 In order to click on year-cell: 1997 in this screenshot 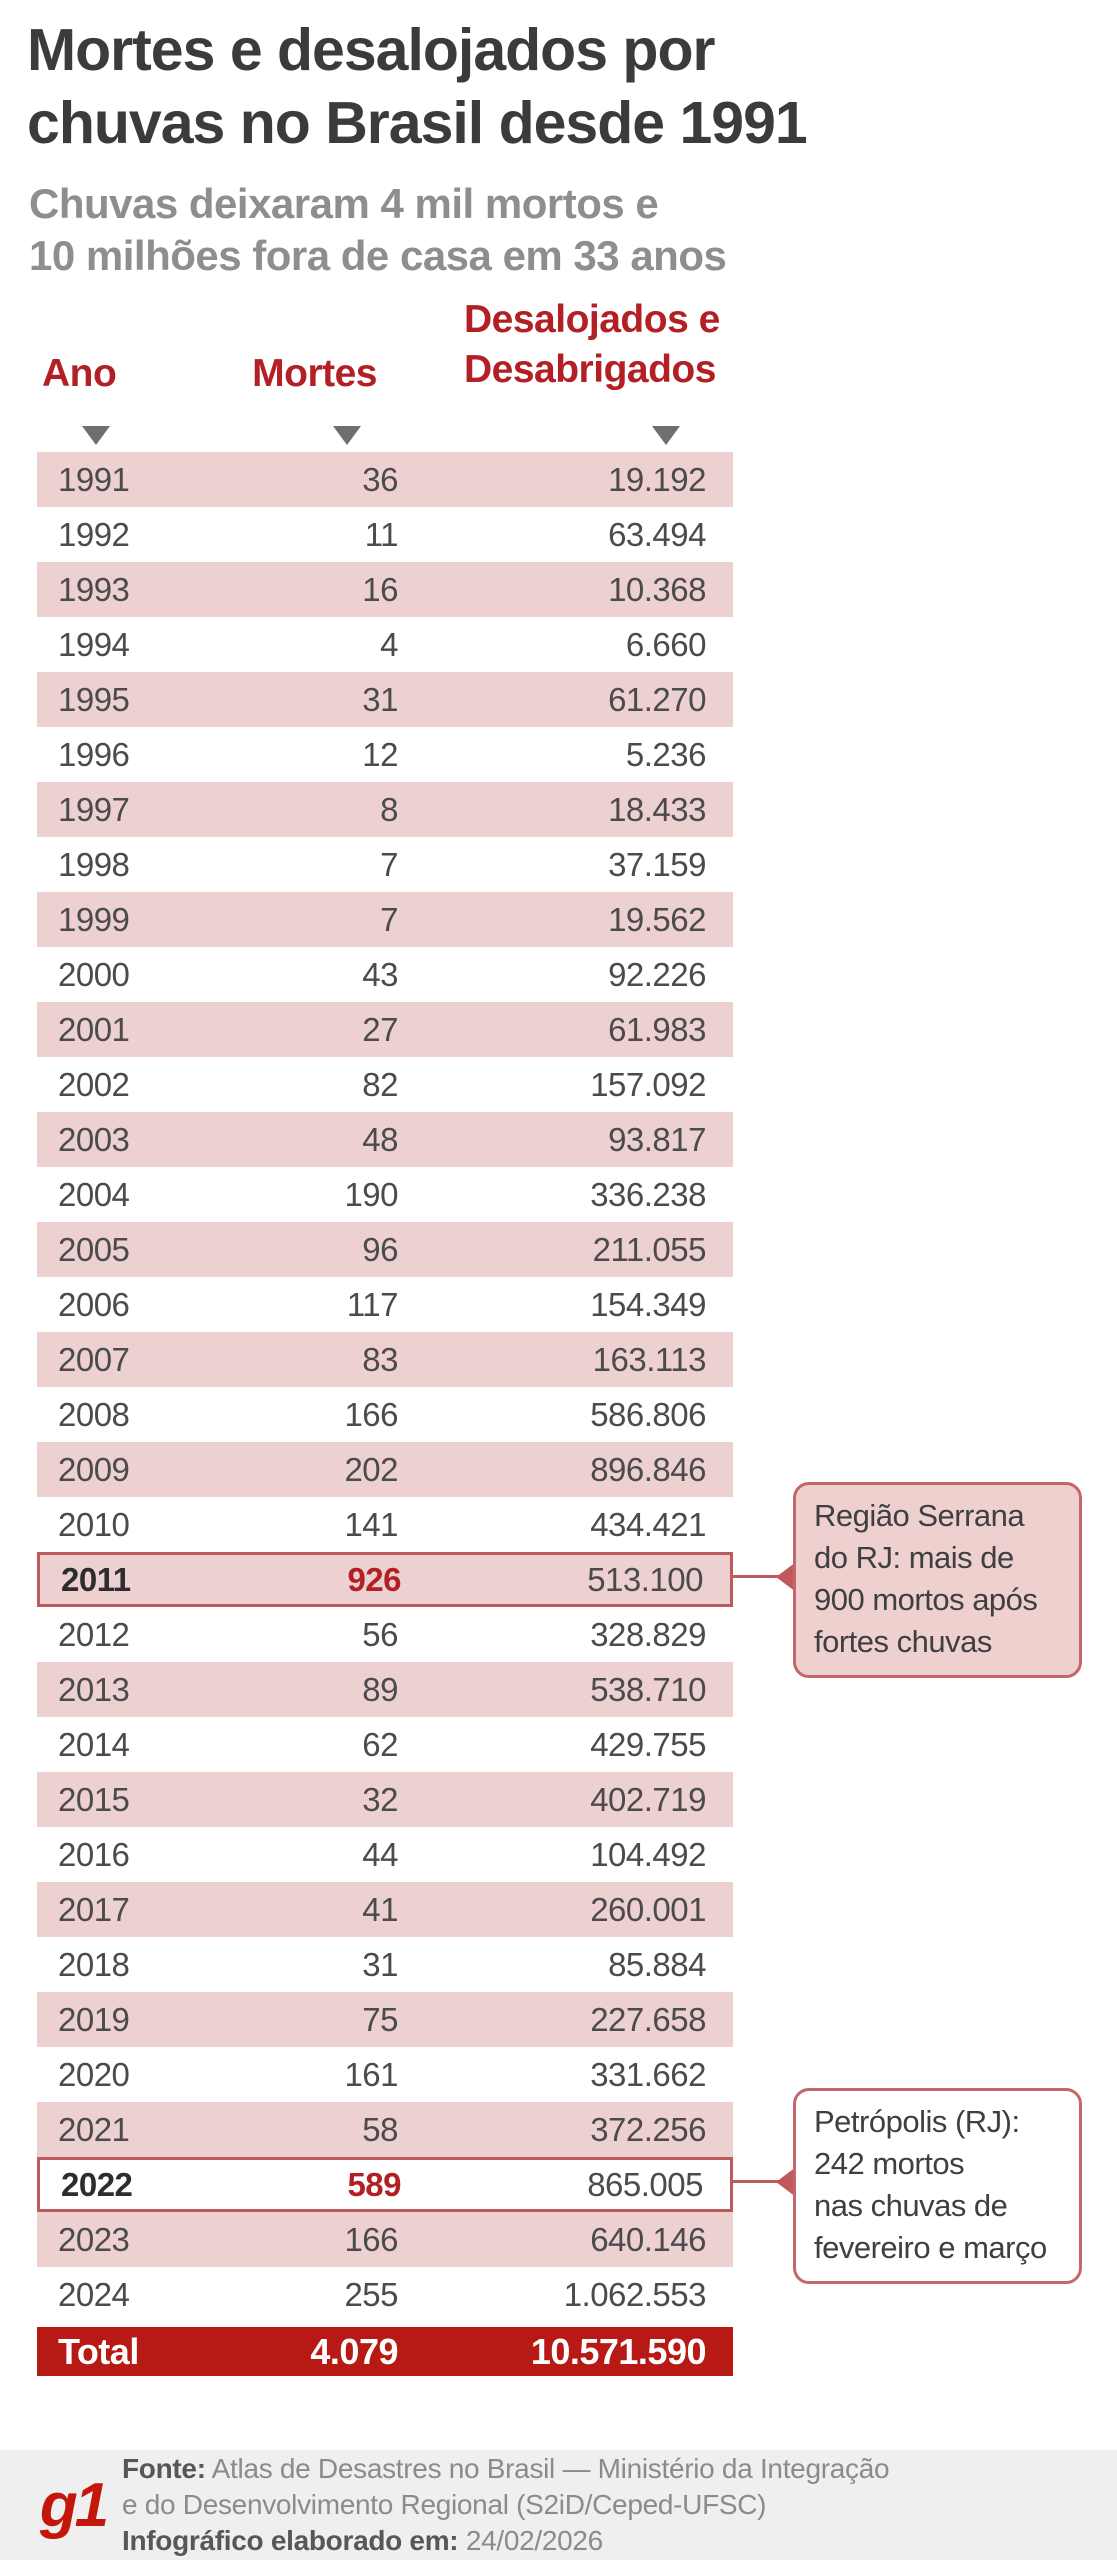, I will do `click(94, 809)`.